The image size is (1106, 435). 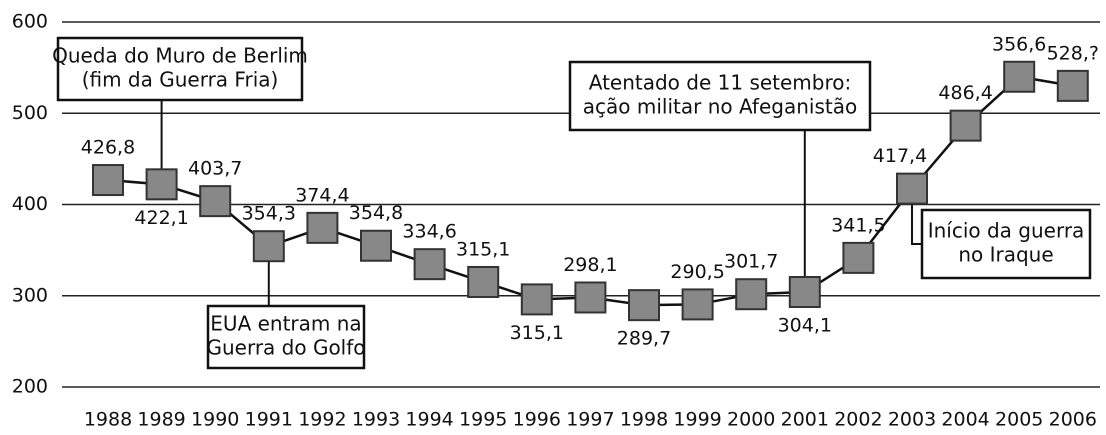 I want to click on y-tick-label: 400, so click(x=30, y=204).